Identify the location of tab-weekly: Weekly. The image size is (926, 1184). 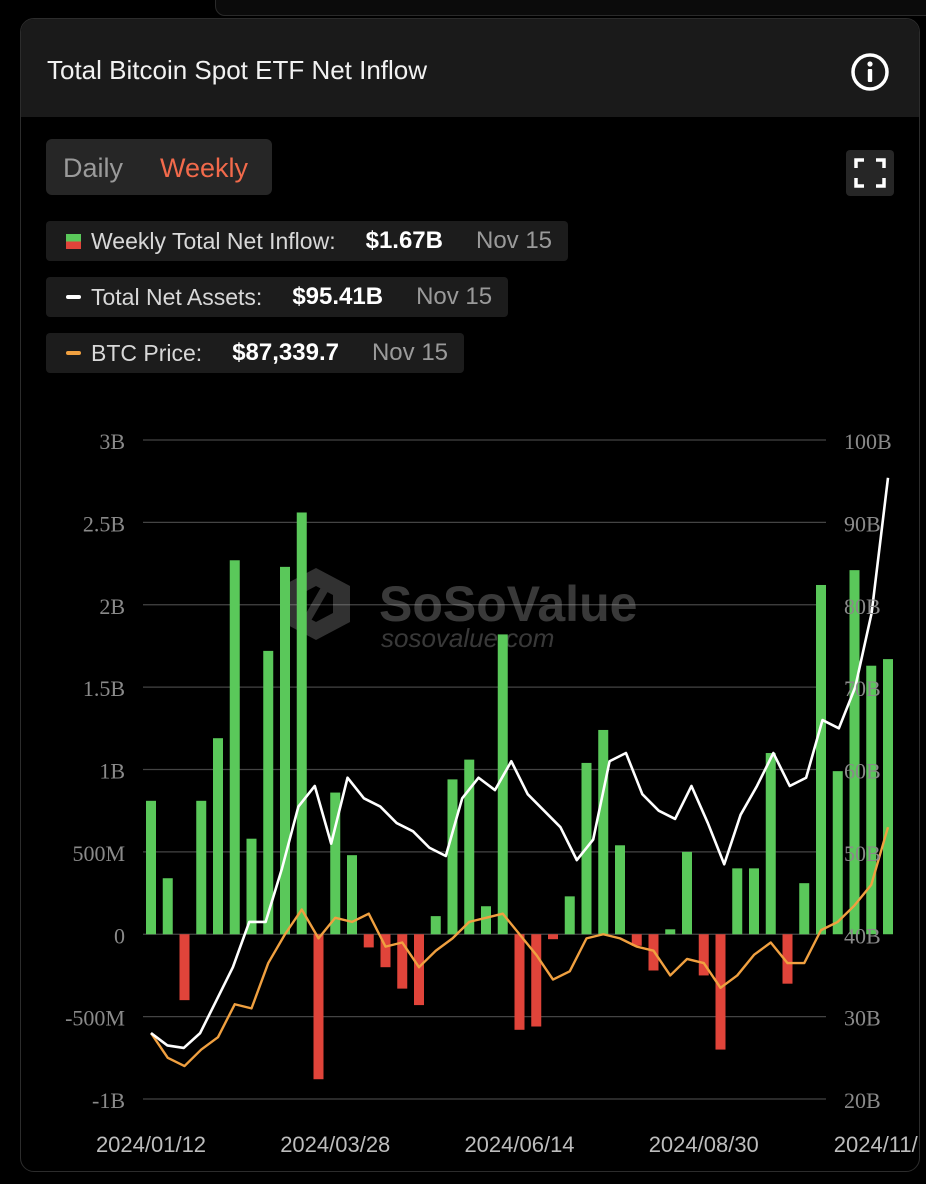
(204, 168).